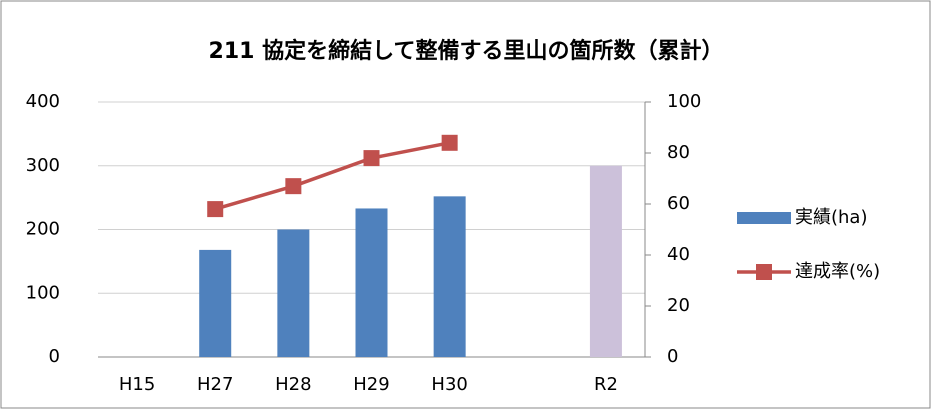 The image size is (932, 414). What do you see at coordinates (678, 305) in the screenshot?
I see `y2-tick-label: 20` at bounding box center [678, 305].